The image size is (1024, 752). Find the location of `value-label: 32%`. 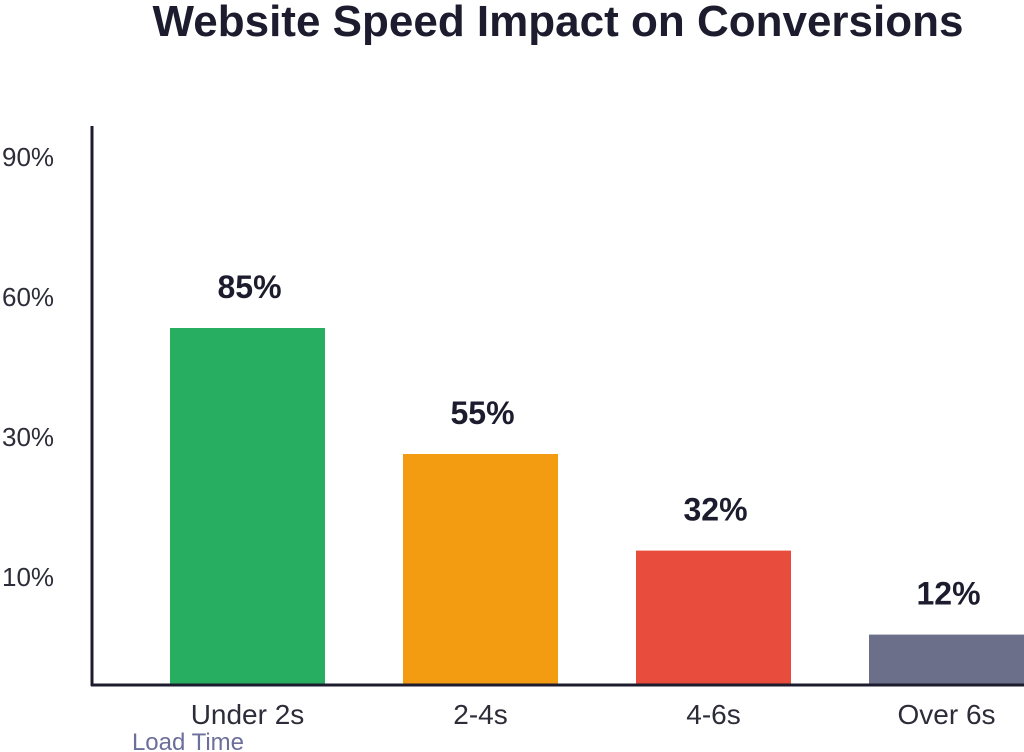

value-label: 32% is located at coordinates (715, 510).